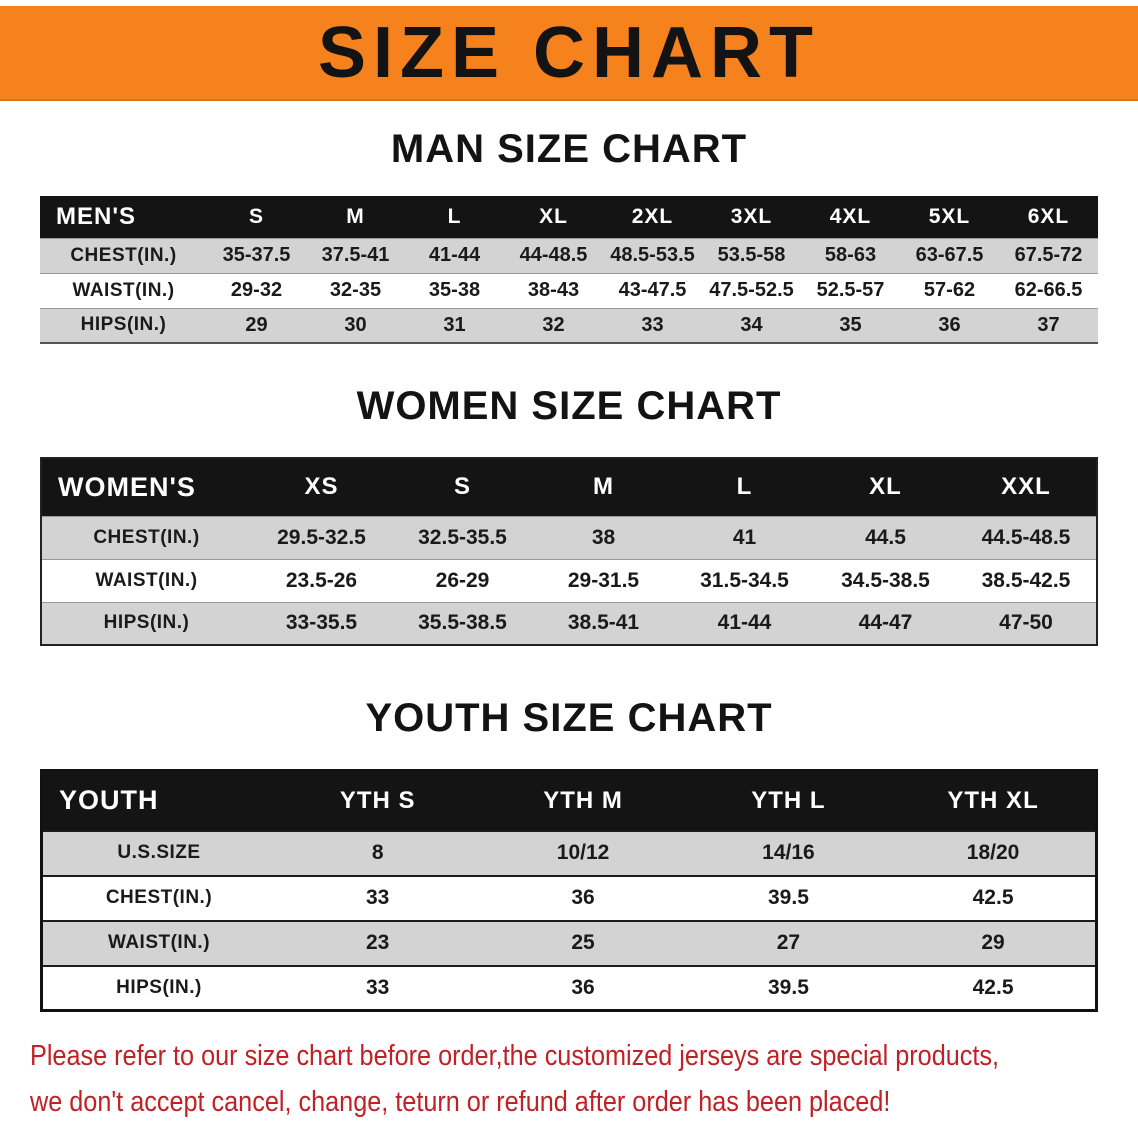 Image resolution: width=1138 pixels, height=1138 pixels. Describe the element at coordinates (127, 486) in the screenshot. I see `table-corner-label: WOMEN'S` at that location.